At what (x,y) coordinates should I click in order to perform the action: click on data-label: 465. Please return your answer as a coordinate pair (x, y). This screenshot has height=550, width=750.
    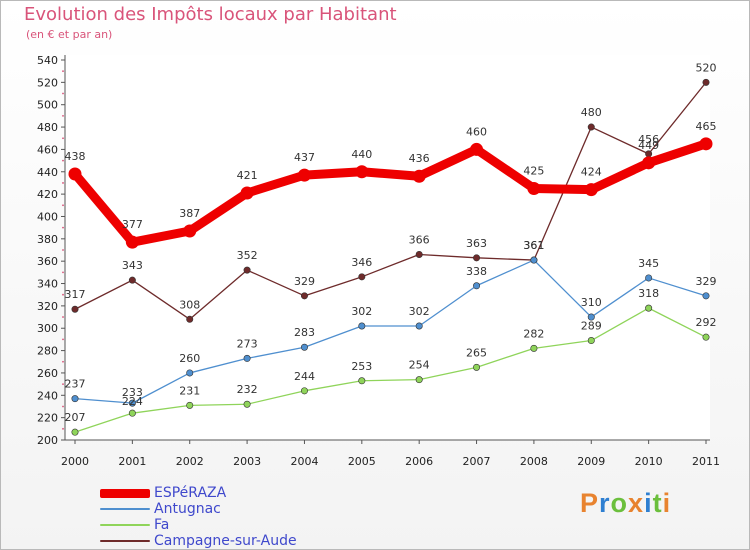
    Looking at the image, I should click on (706, 126).